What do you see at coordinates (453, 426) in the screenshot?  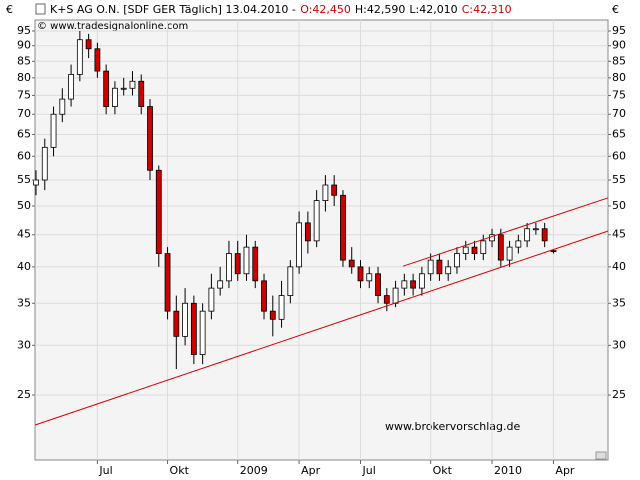 I see `watermark: www.brokervorschlag.de` at bounding box center [453, 426].